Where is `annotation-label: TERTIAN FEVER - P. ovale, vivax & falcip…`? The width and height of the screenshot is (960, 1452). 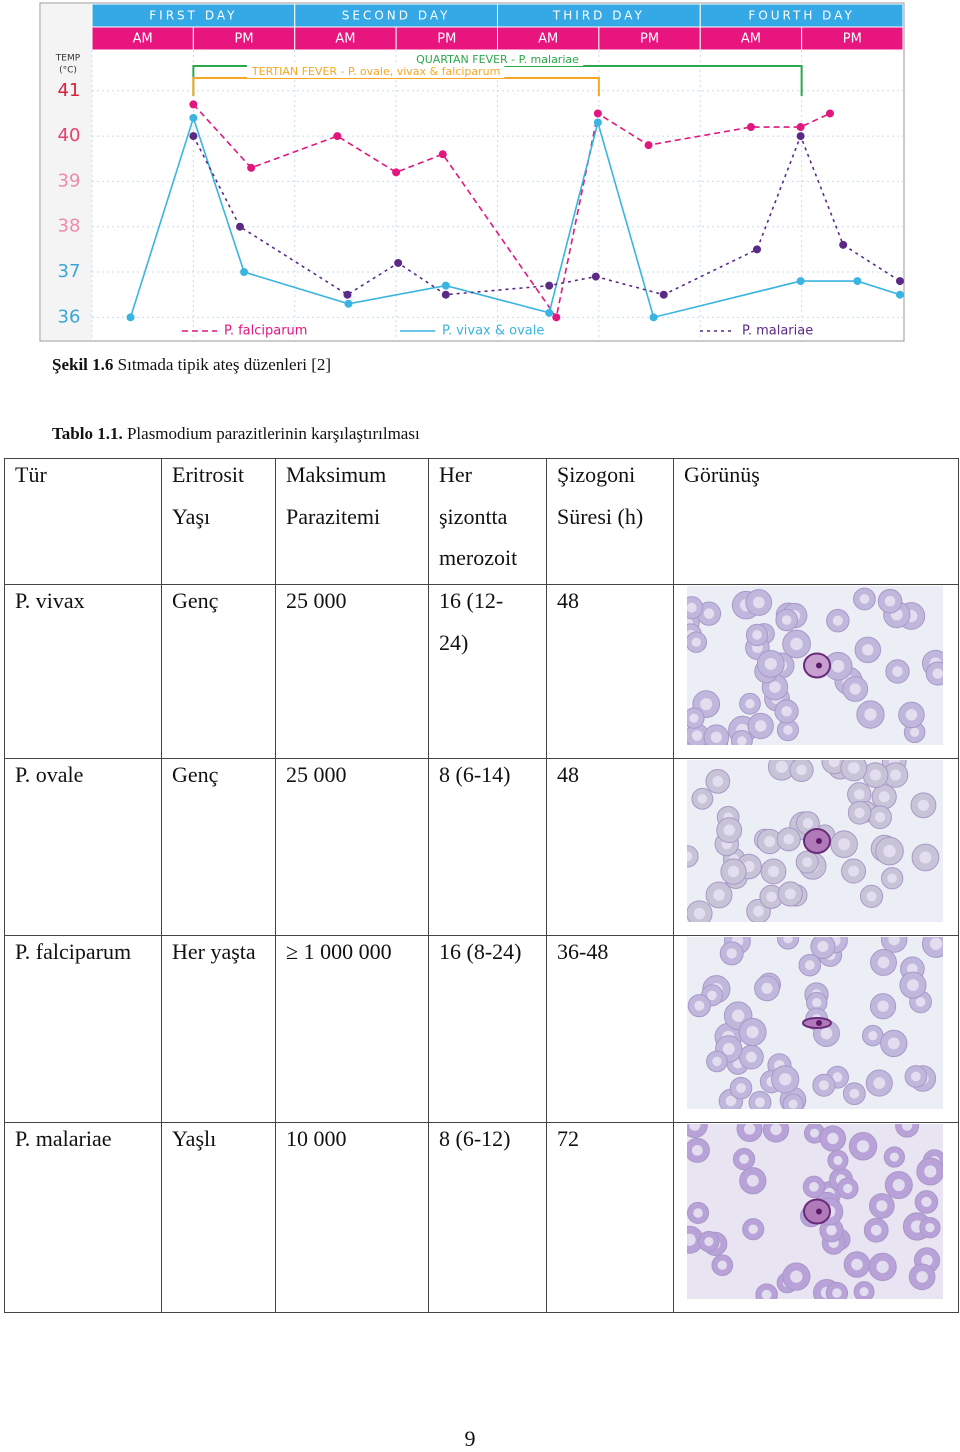 annotation-label: TERTIAN FEVER - P. ovale, vivax & falcip… is located at coordinates (375, 71).